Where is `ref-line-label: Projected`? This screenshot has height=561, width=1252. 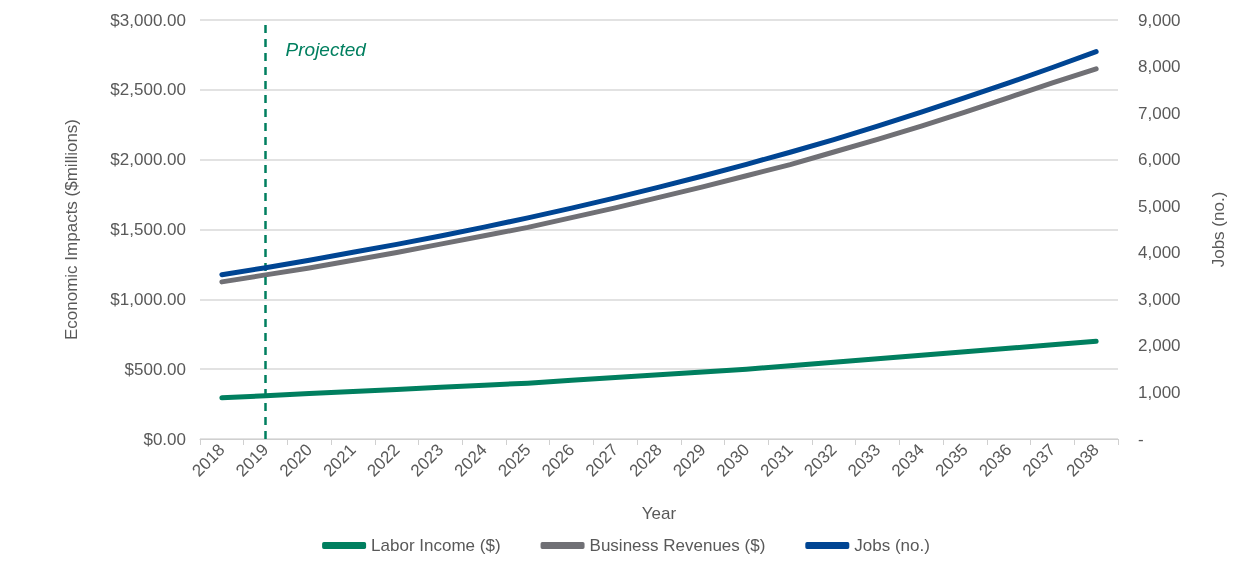 ref-line-label: Projected is located at coordinates (326, 49).